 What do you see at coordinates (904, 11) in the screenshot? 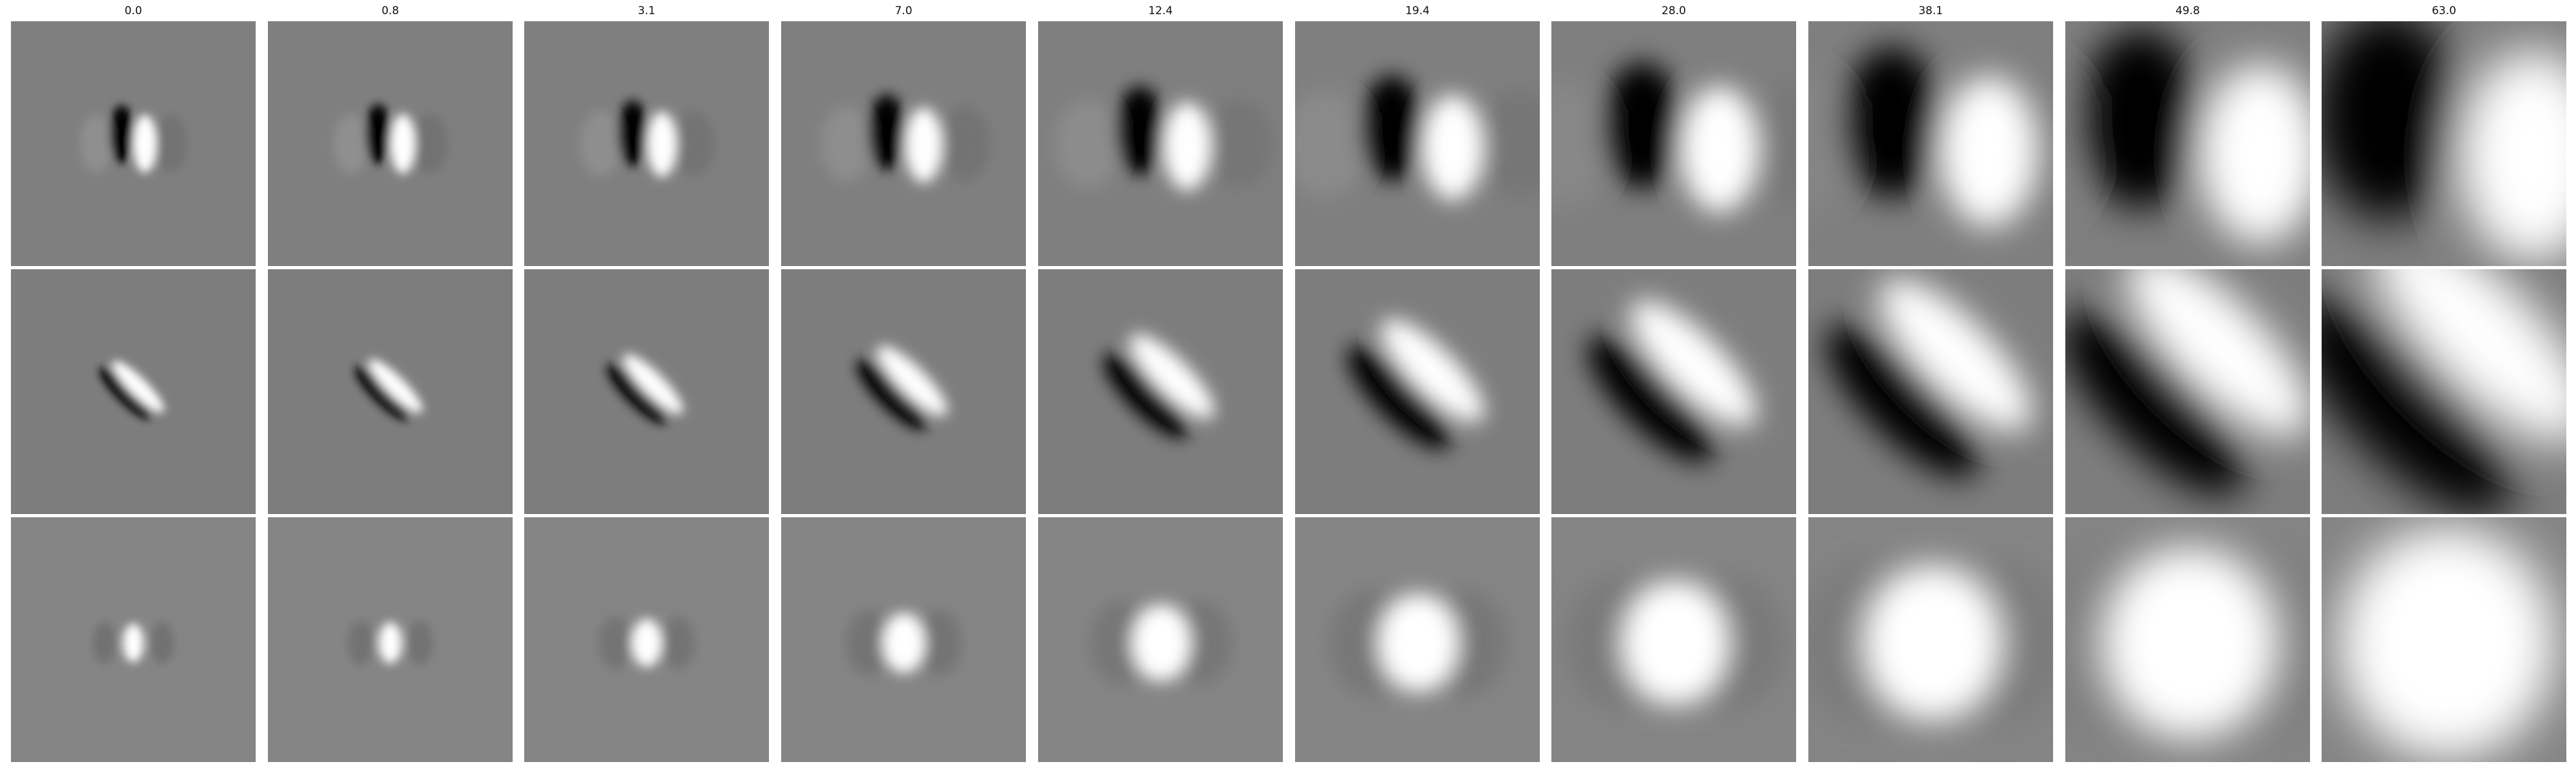
I see `column-title: 7.0` at bounding box center [904, 11].